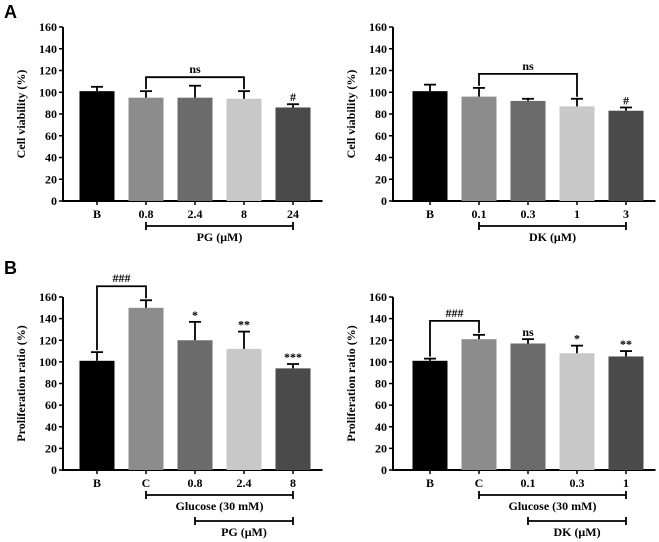 The height and width of the screenshot is (542, 659). Describe the element at coordinates (146, 214) in the screenshot. I see `x-tick-label: 0.8` at that location.